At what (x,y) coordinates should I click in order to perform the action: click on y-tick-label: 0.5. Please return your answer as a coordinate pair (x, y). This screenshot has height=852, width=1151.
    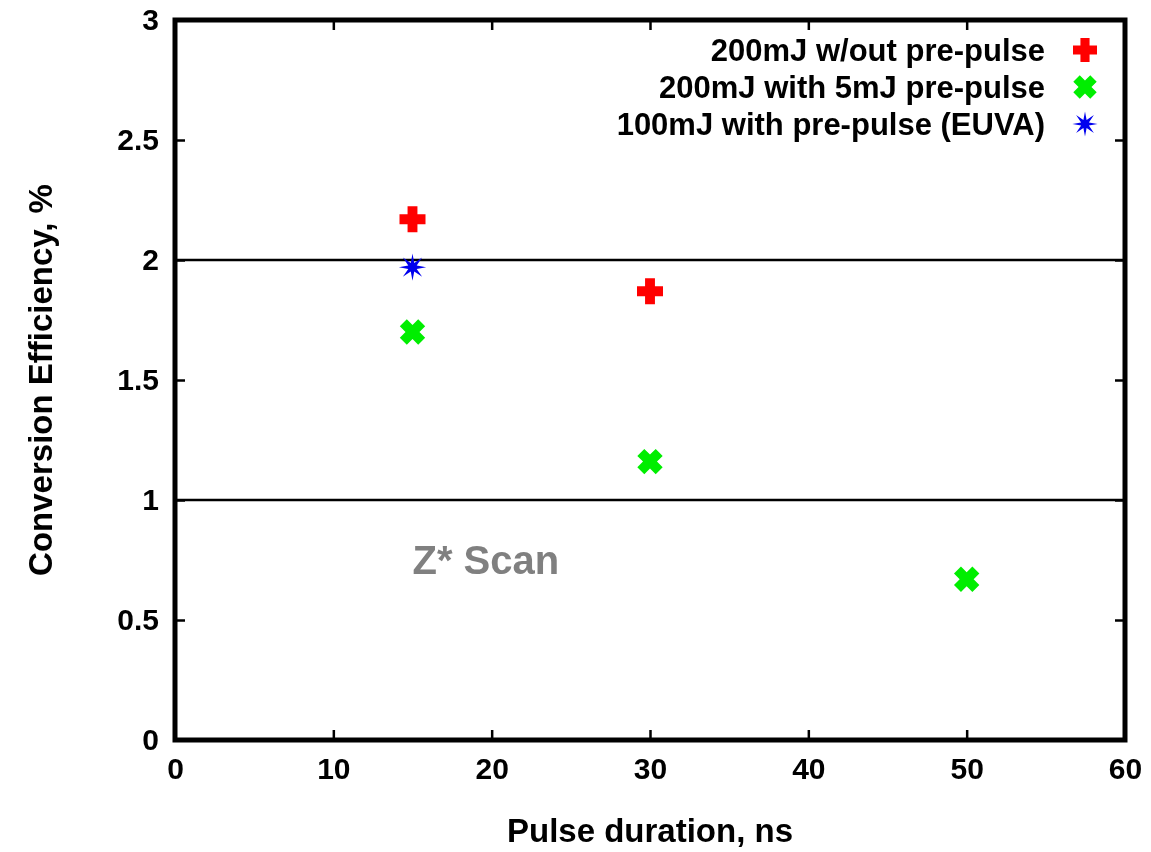
    Looking at the image, I should click on (138, 620).